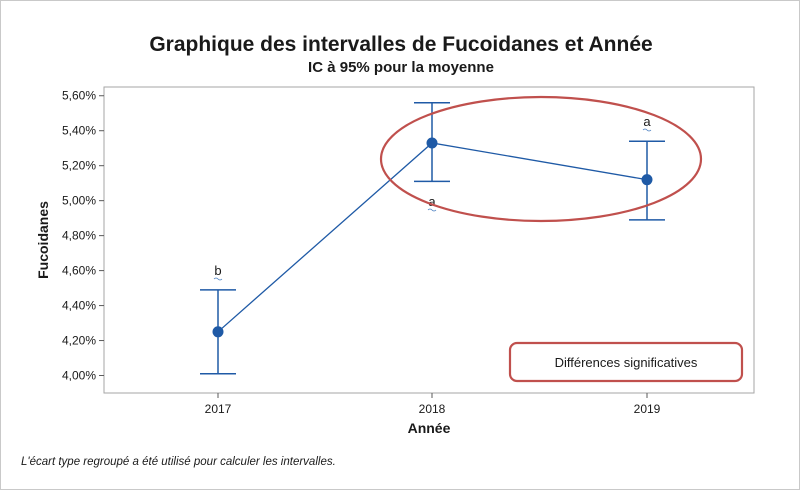 Image resolution: width=800 pixels, height=491 pixels. What do you see at coordinates (647, 409) in the screenshot?
I see `x-tick-label: 2019` at bounding box center [647, 409].